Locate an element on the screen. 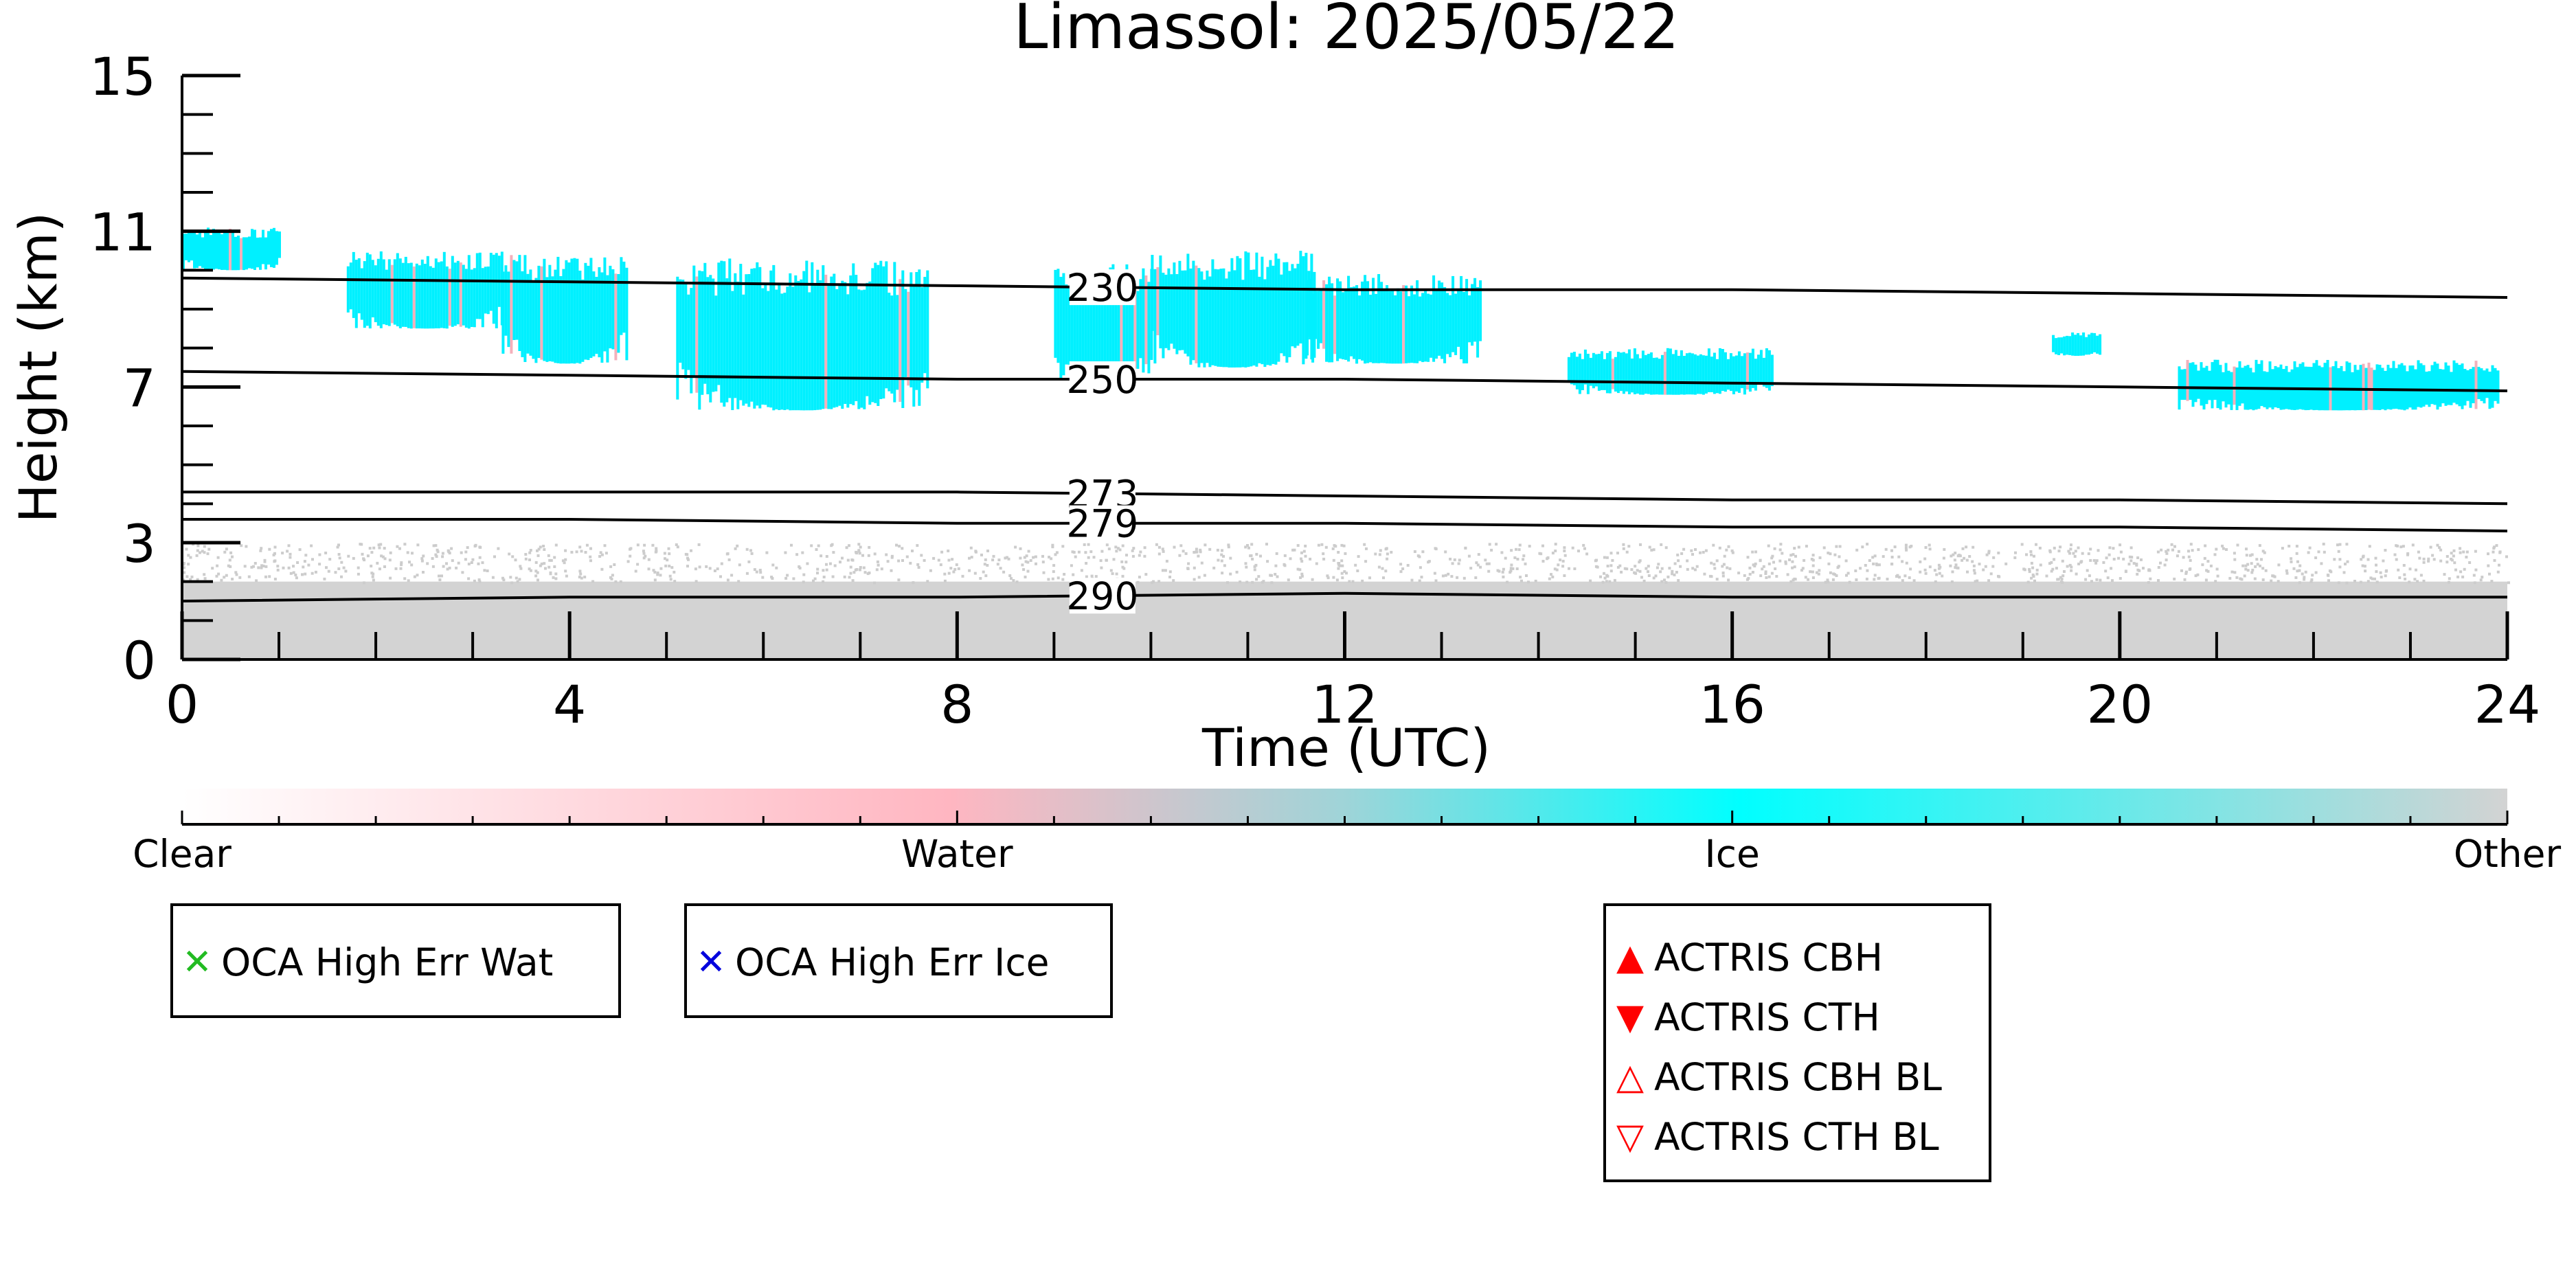 This screenshot has width=2576, height=1288. y-tick-label: 3 is located at coordinates (139, 543).